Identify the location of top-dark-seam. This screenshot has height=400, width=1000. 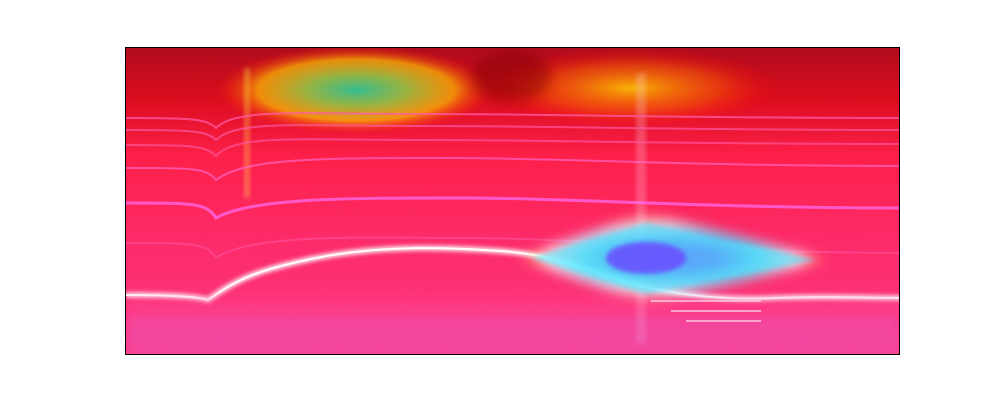
(511, 76).